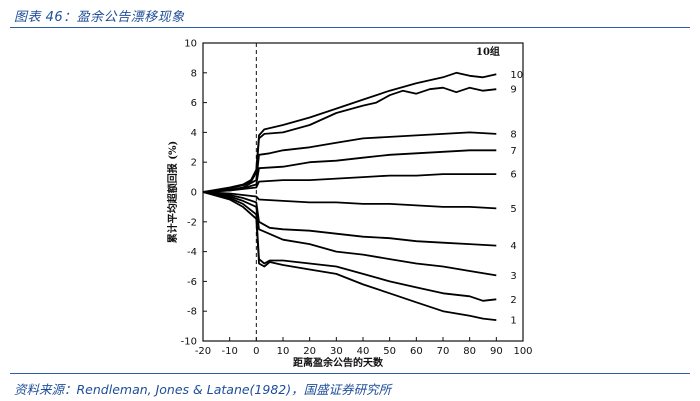  Describe the element at coordinates (229, 351) in the screenshot. I see `x-tick-label: -10` at that location.